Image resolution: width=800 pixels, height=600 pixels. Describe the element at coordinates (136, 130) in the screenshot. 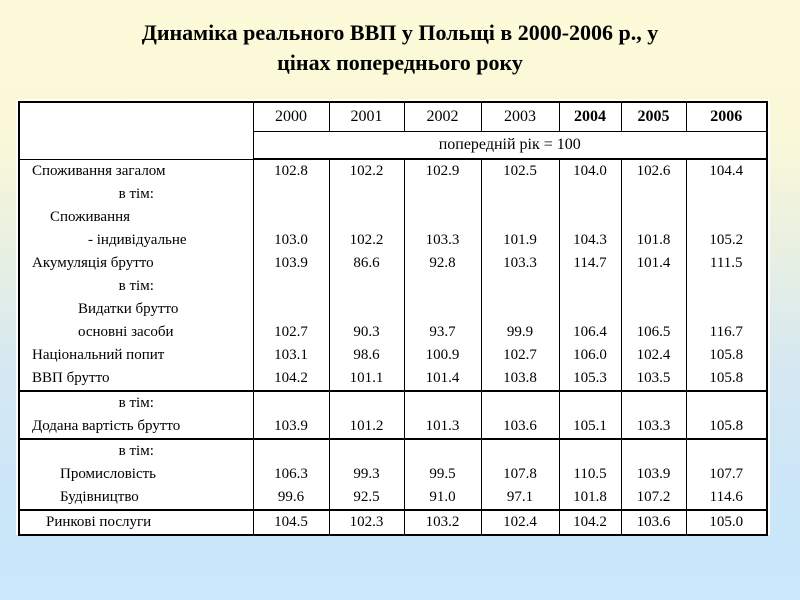

I see `label-column-header` at that location.